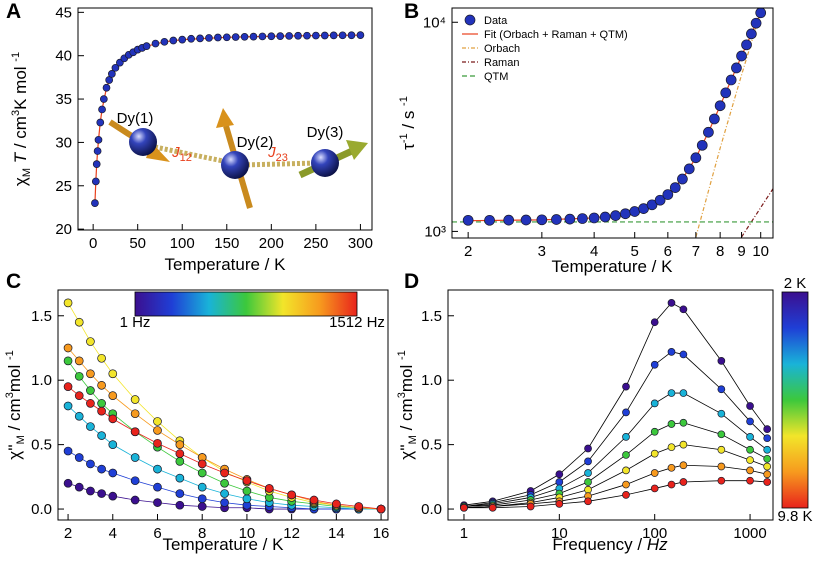 Image resolution: width=817 pixels, height=565 pixels. Describe the element at coordinates (238, 158) in the screenshot. I see `molecule-graphic` at that location.